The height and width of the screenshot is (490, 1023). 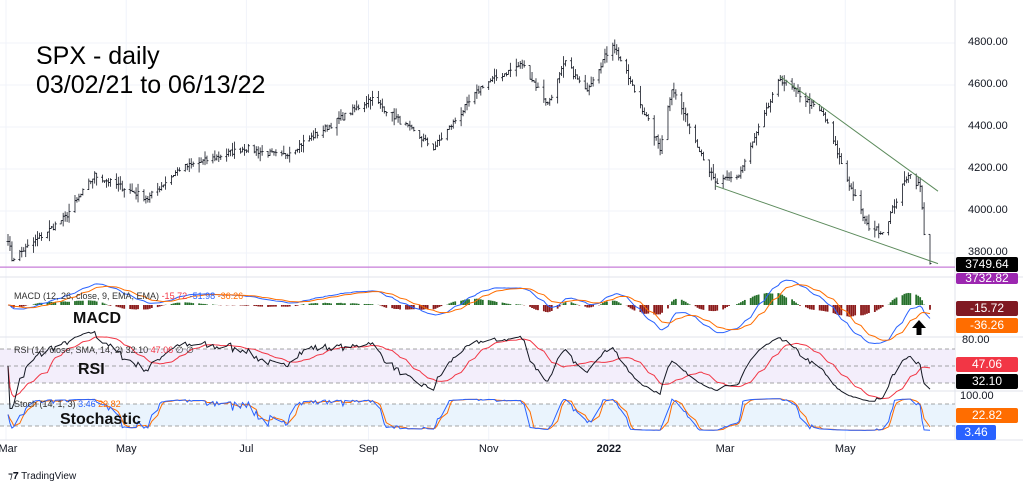 What do you see at coordinates (987, 364) in the screenshot?
I see `rsi-ma-tag: 47.06` at bounding box center [987, 364].